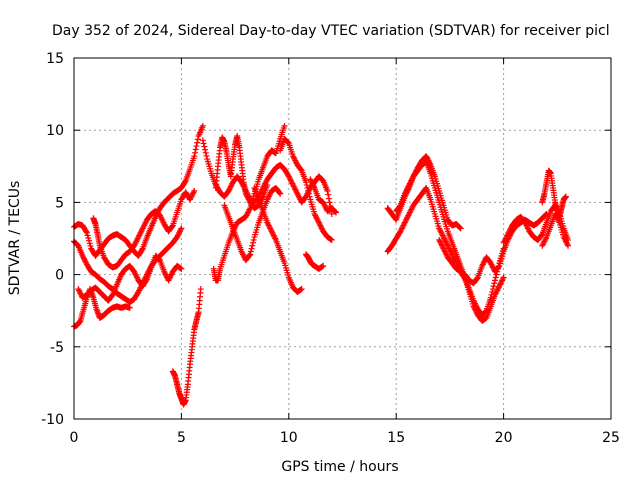  What do you see at coordinates (59, 203) in the screenshot?
I see `y-tick-label: 5` at bounding box center [59, 203].